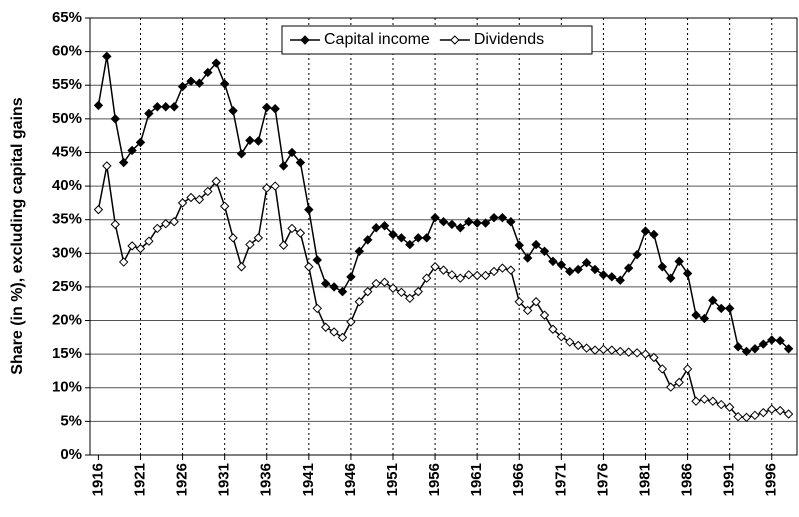 The width and height of the screenshot is (799, 517). What do you see at coordinates (67, 286) in the screenshot?
I see `y-tick-label: 25%` at bounding box center [67, 286].